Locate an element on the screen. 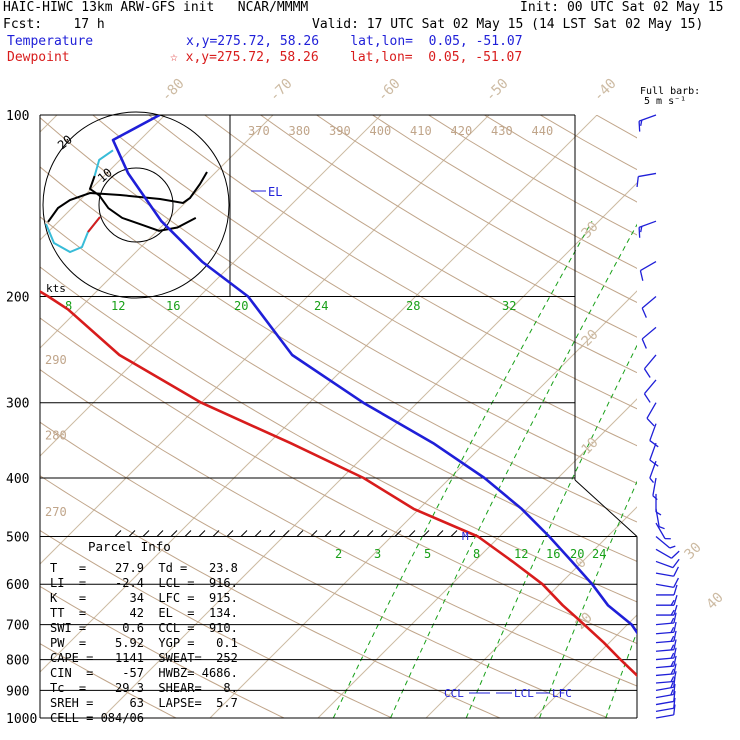 The height and width of the screenshot is (740, 740). theta-label: 380 is located at coordinates (300, 131).